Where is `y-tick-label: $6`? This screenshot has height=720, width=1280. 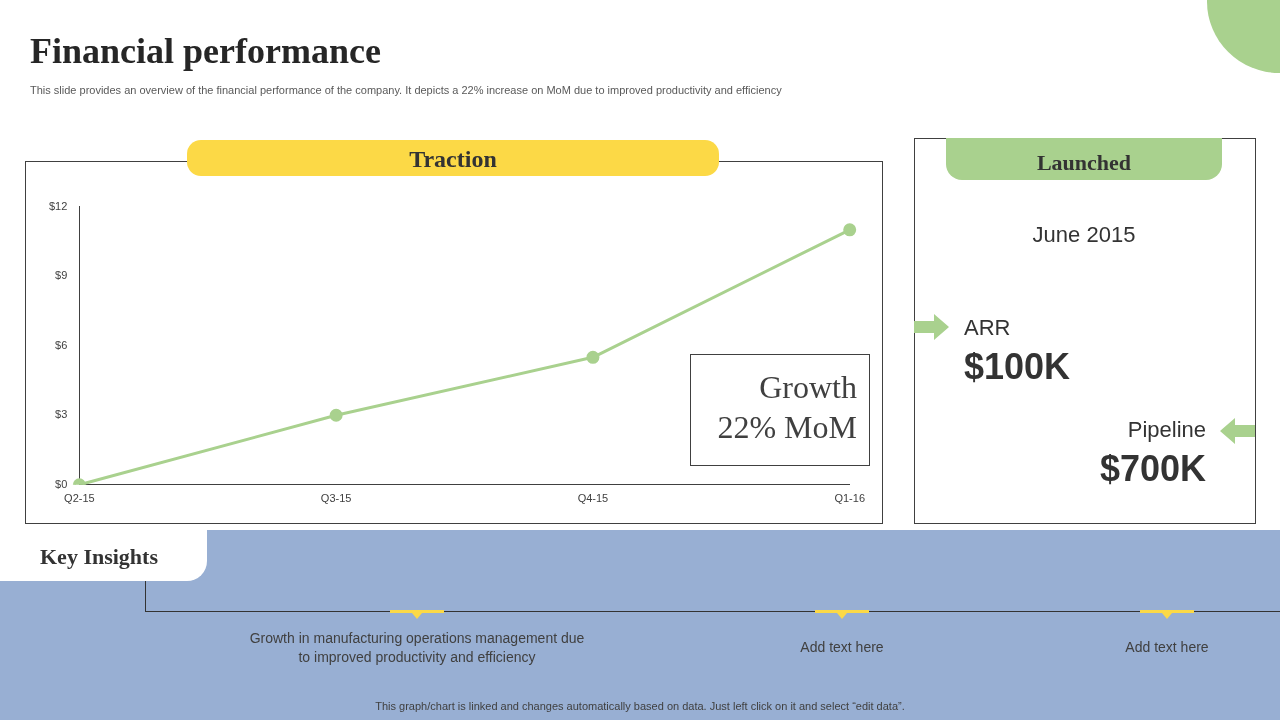 y-tick-label: $6 is located at coordinates (61, 344).